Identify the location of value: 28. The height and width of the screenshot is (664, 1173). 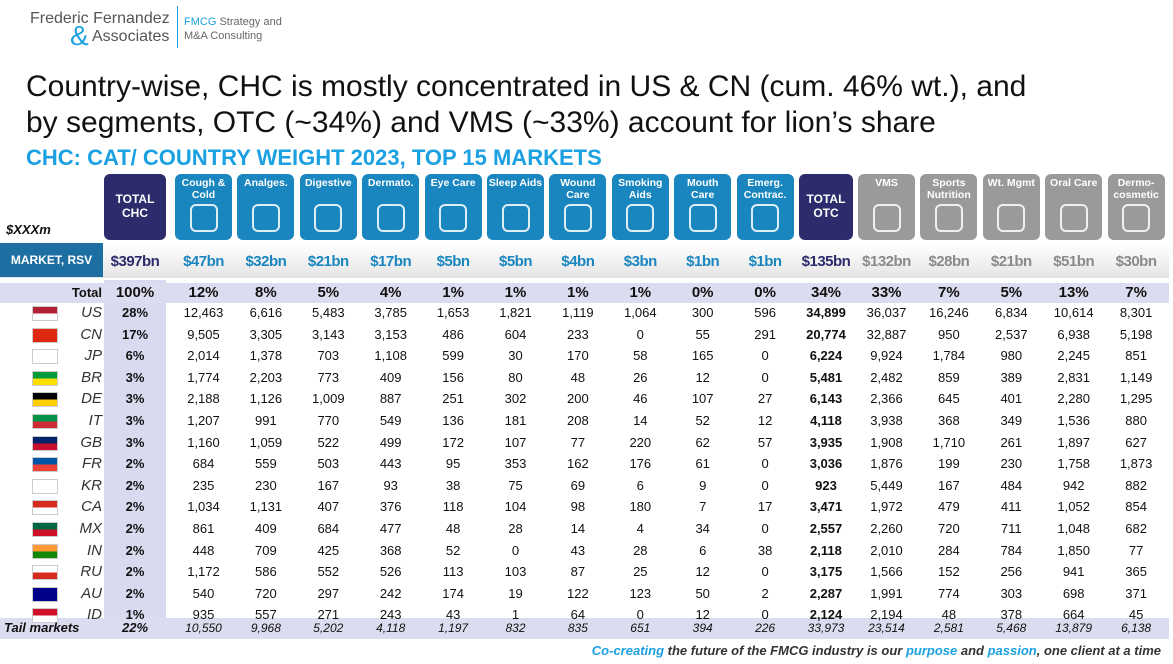
(640, 550).